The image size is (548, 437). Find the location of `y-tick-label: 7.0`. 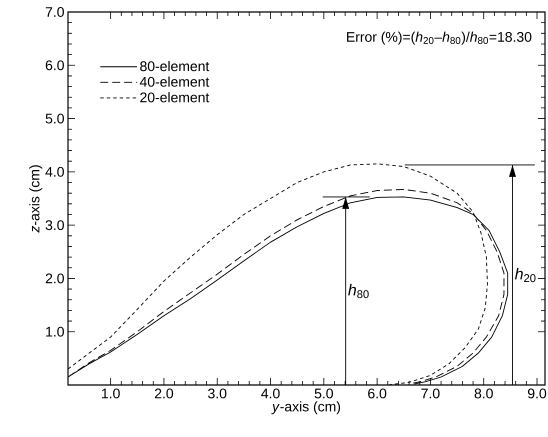

y-tick-label: 7.0 is located at coordinates (55, 12).